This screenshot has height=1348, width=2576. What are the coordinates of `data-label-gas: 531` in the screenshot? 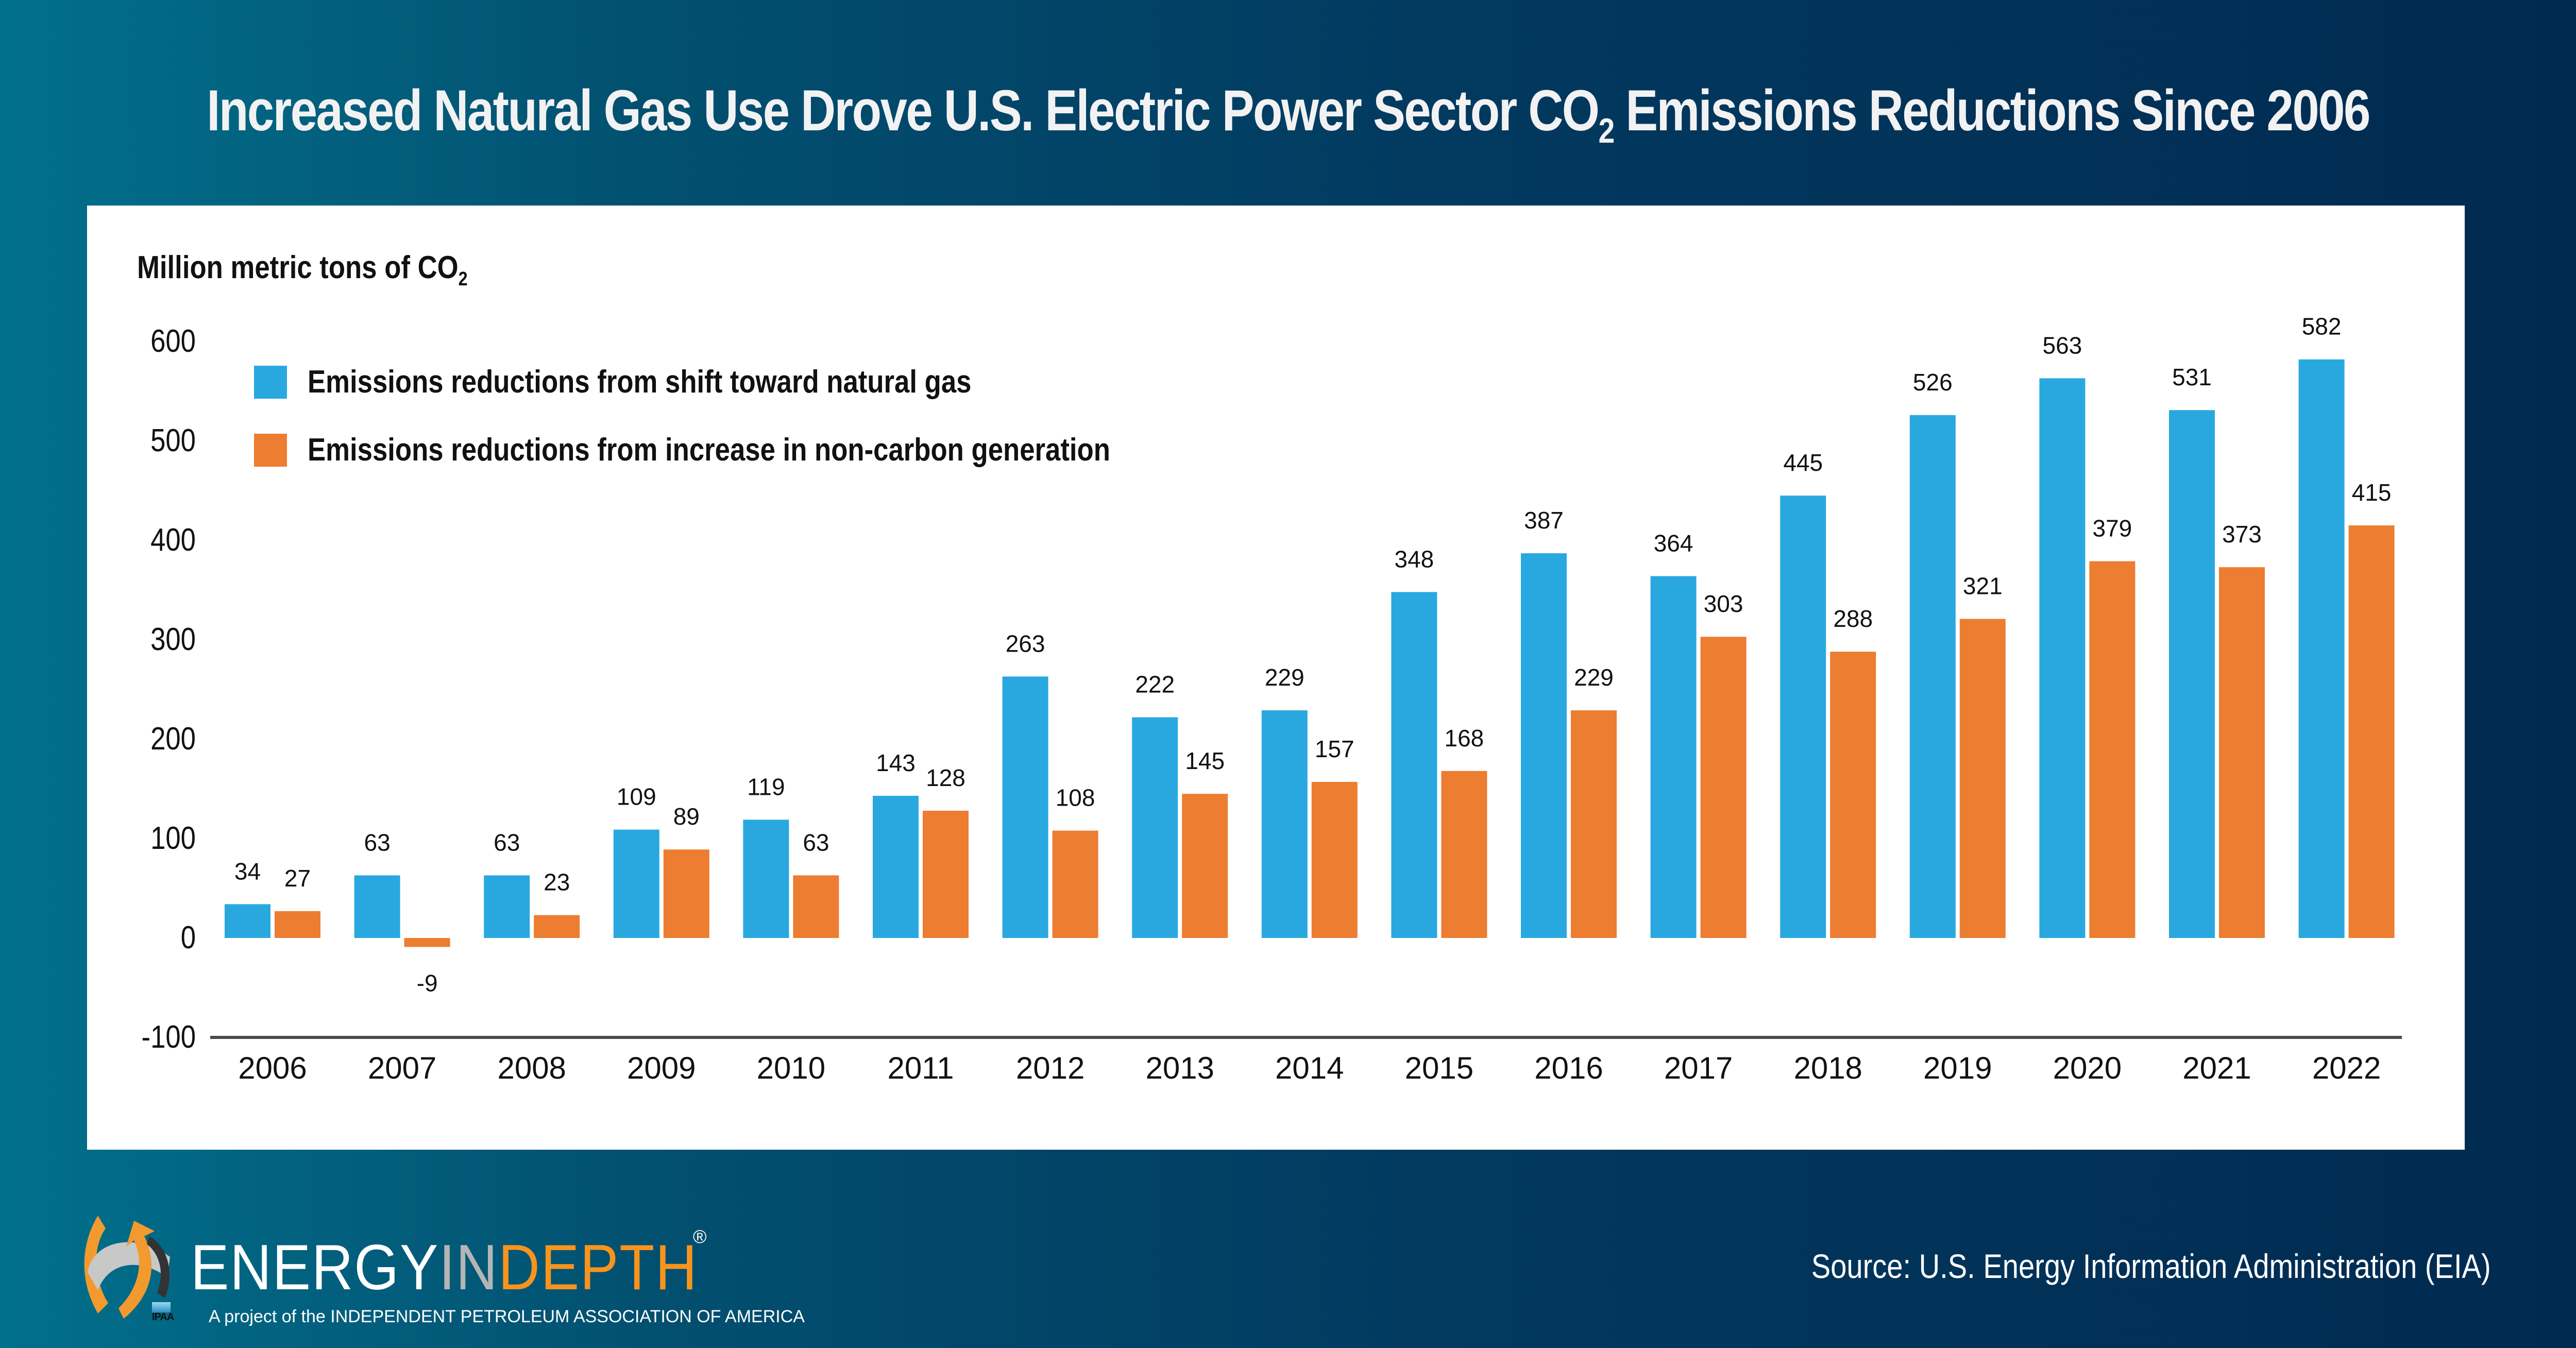 It's located at (2192, 377).